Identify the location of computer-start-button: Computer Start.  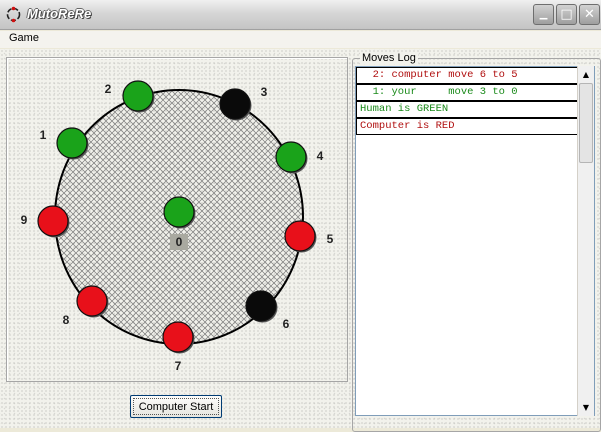
(176, 406).